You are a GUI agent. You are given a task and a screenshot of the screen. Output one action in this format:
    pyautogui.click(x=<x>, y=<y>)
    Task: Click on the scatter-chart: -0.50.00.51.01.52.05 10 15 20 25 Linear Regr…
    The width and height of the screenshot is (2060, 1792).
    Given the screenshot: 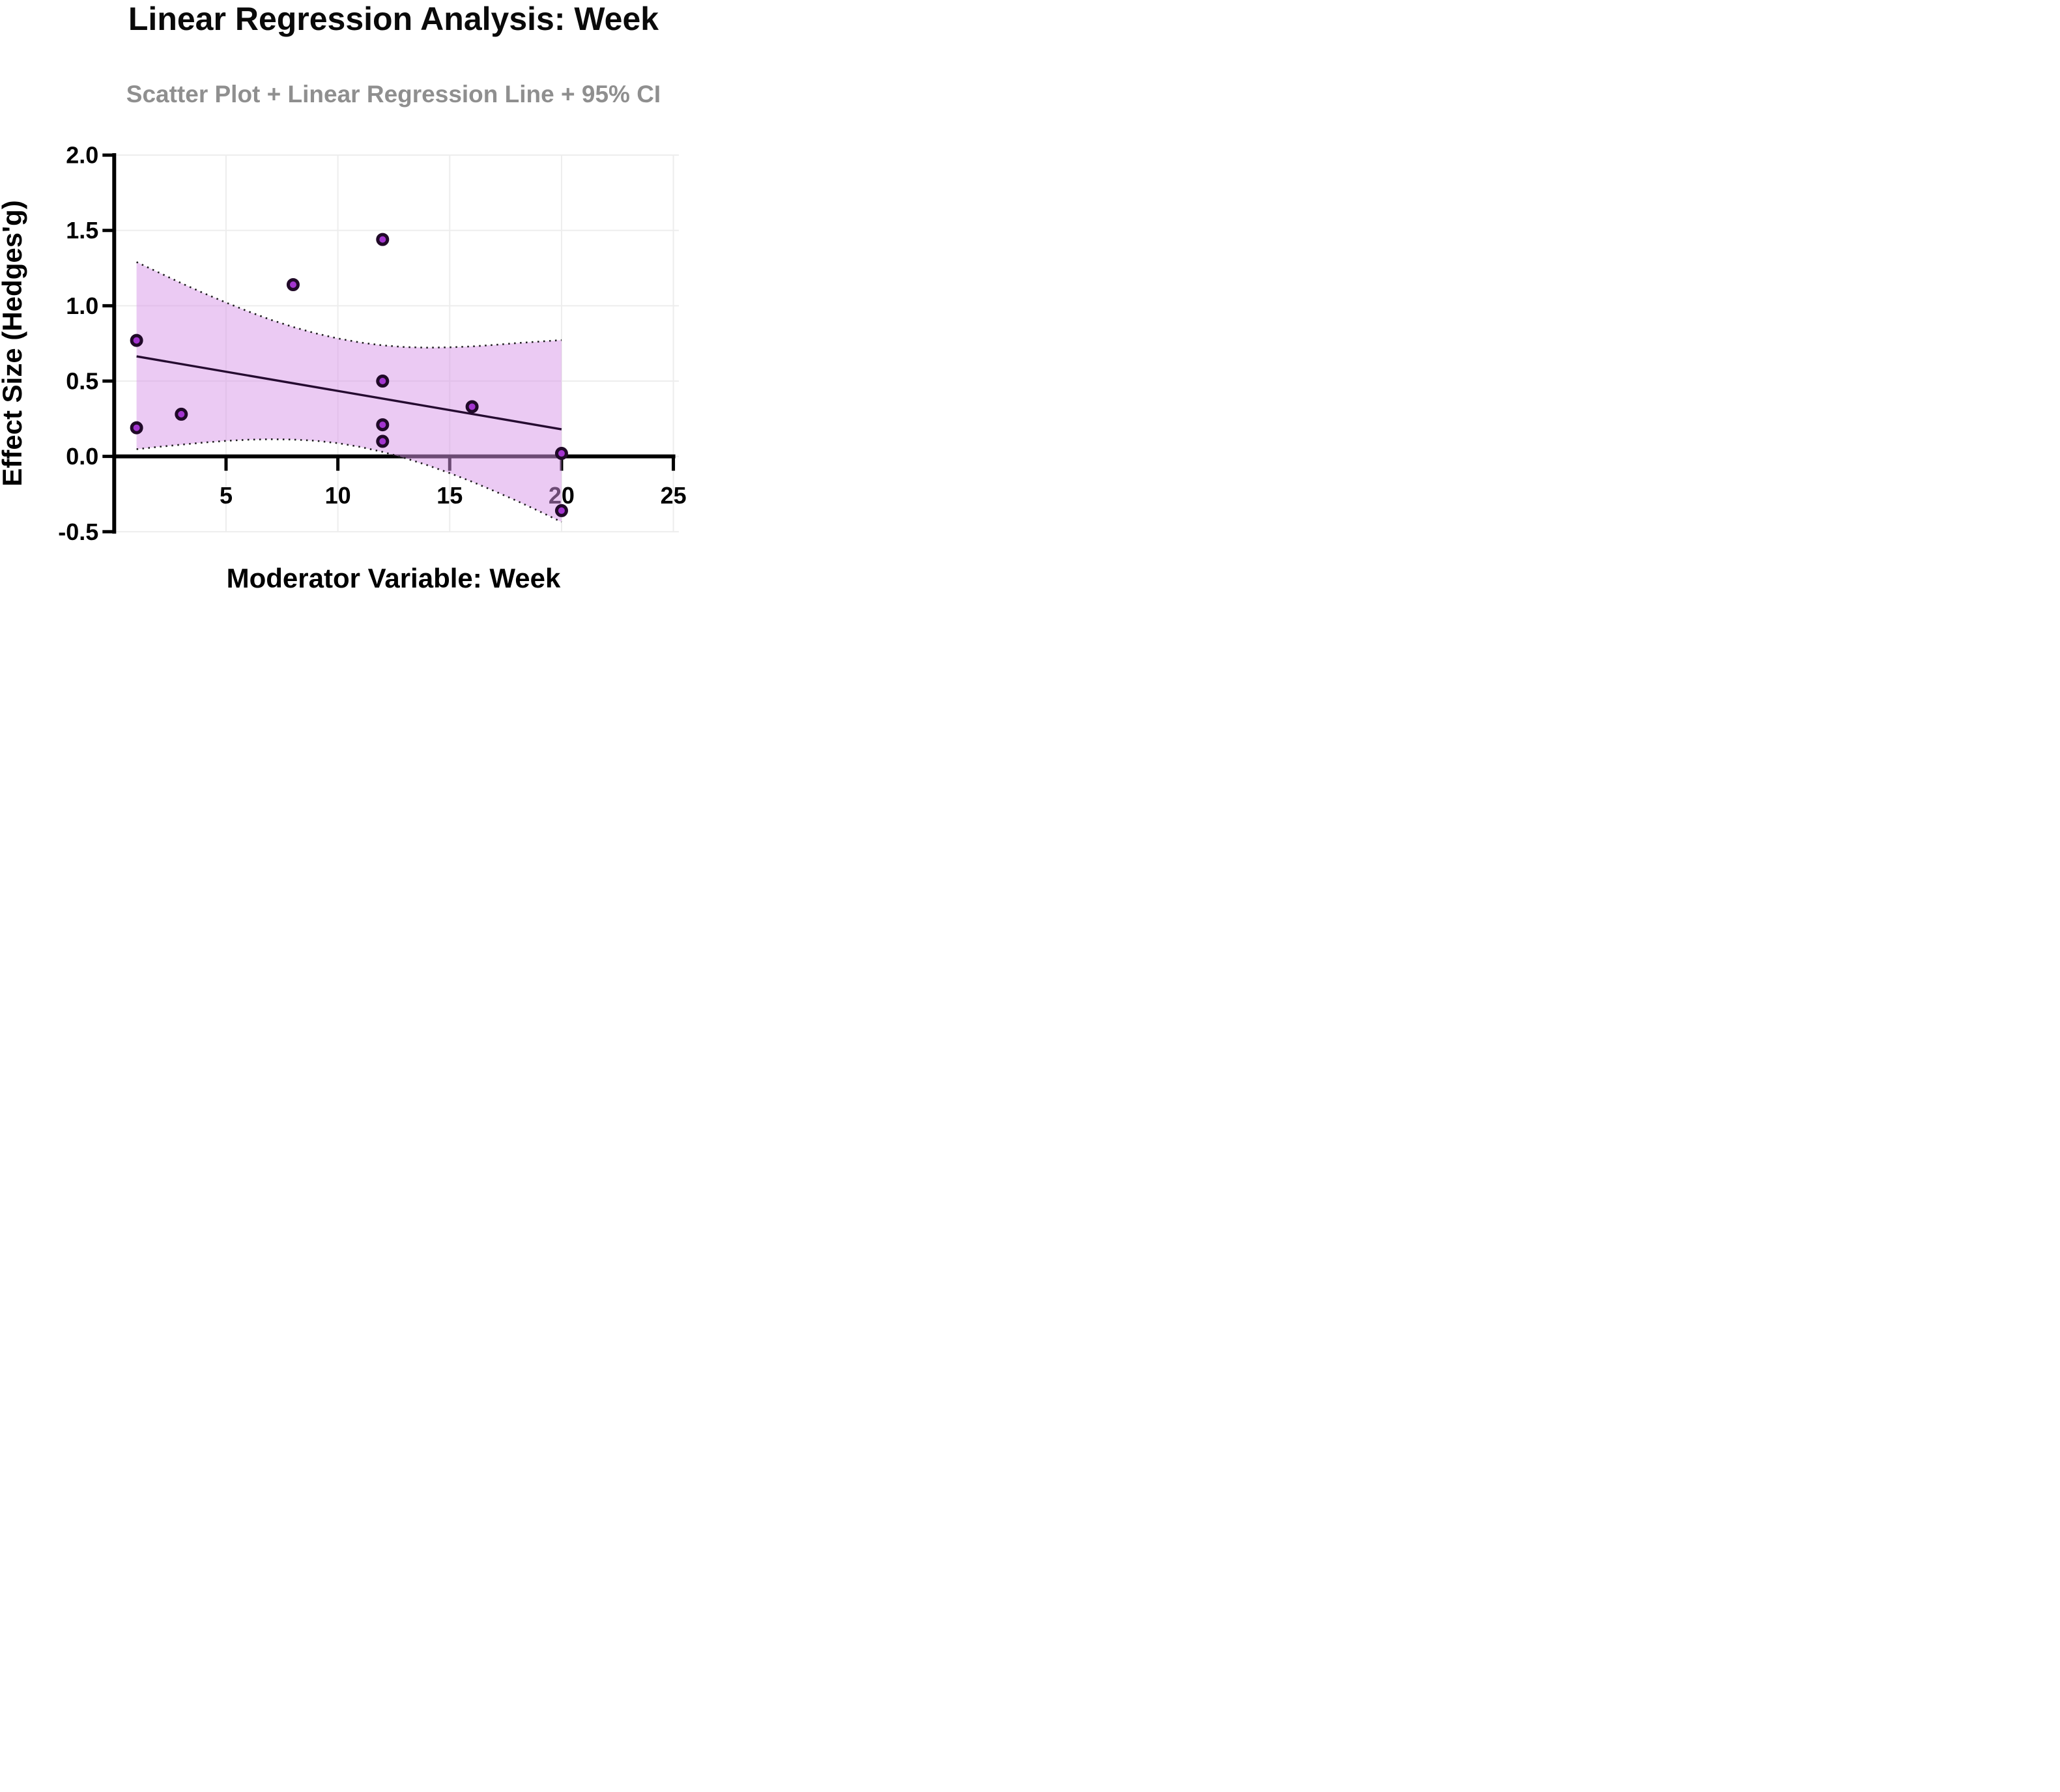 What is the action you would take?
    pyautogui.click(x=343, y=297)
    